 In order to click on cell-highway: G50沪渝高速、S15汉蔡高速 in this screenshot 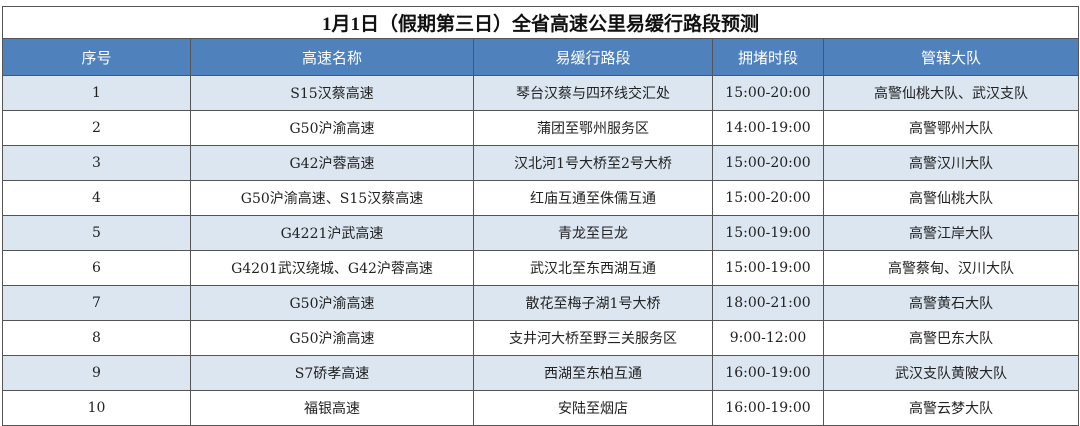, I will do `click(332, 198)`.